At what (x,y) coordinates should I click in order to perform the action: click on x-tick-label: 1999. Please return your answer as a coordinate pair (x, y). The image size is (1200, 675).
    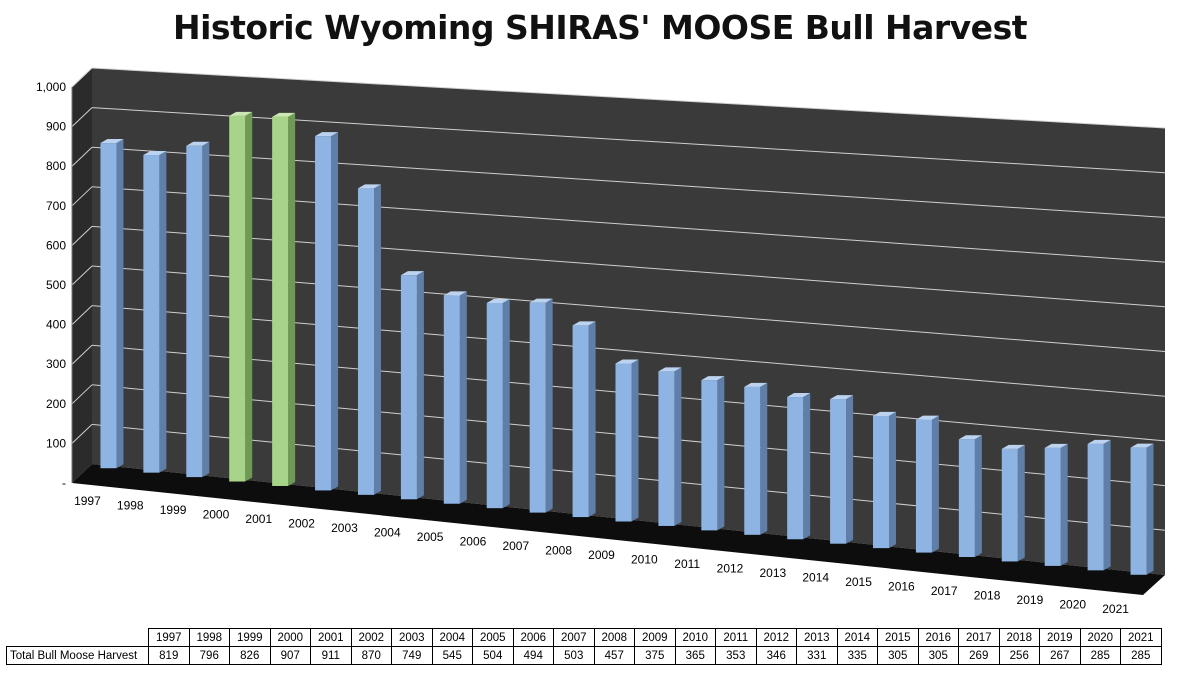
    Looking at the image, I should click on (173, 510).